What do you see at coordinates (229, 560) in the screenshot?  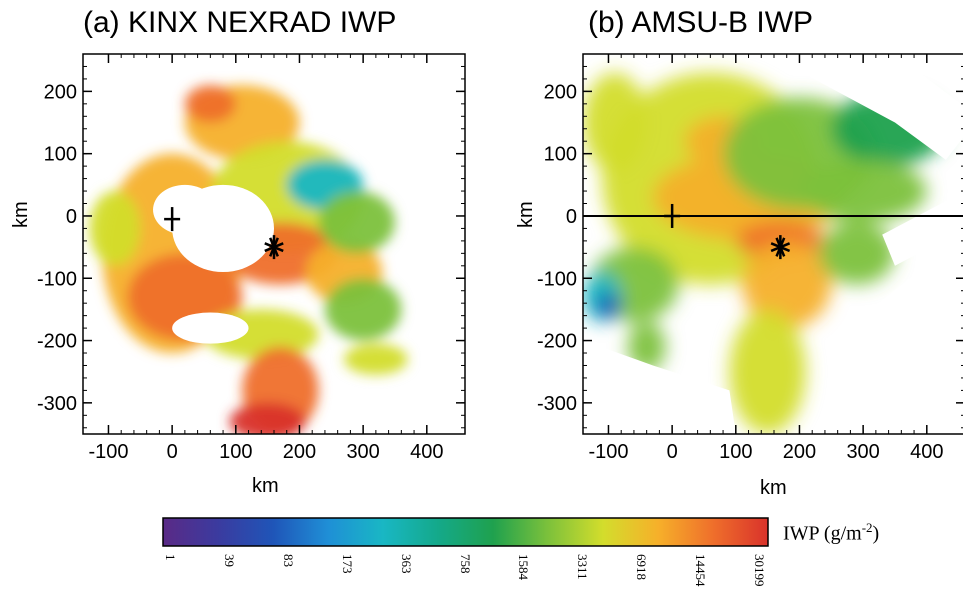 I see `colorbar-tick-label: 39` at bounding box center [229, 560].